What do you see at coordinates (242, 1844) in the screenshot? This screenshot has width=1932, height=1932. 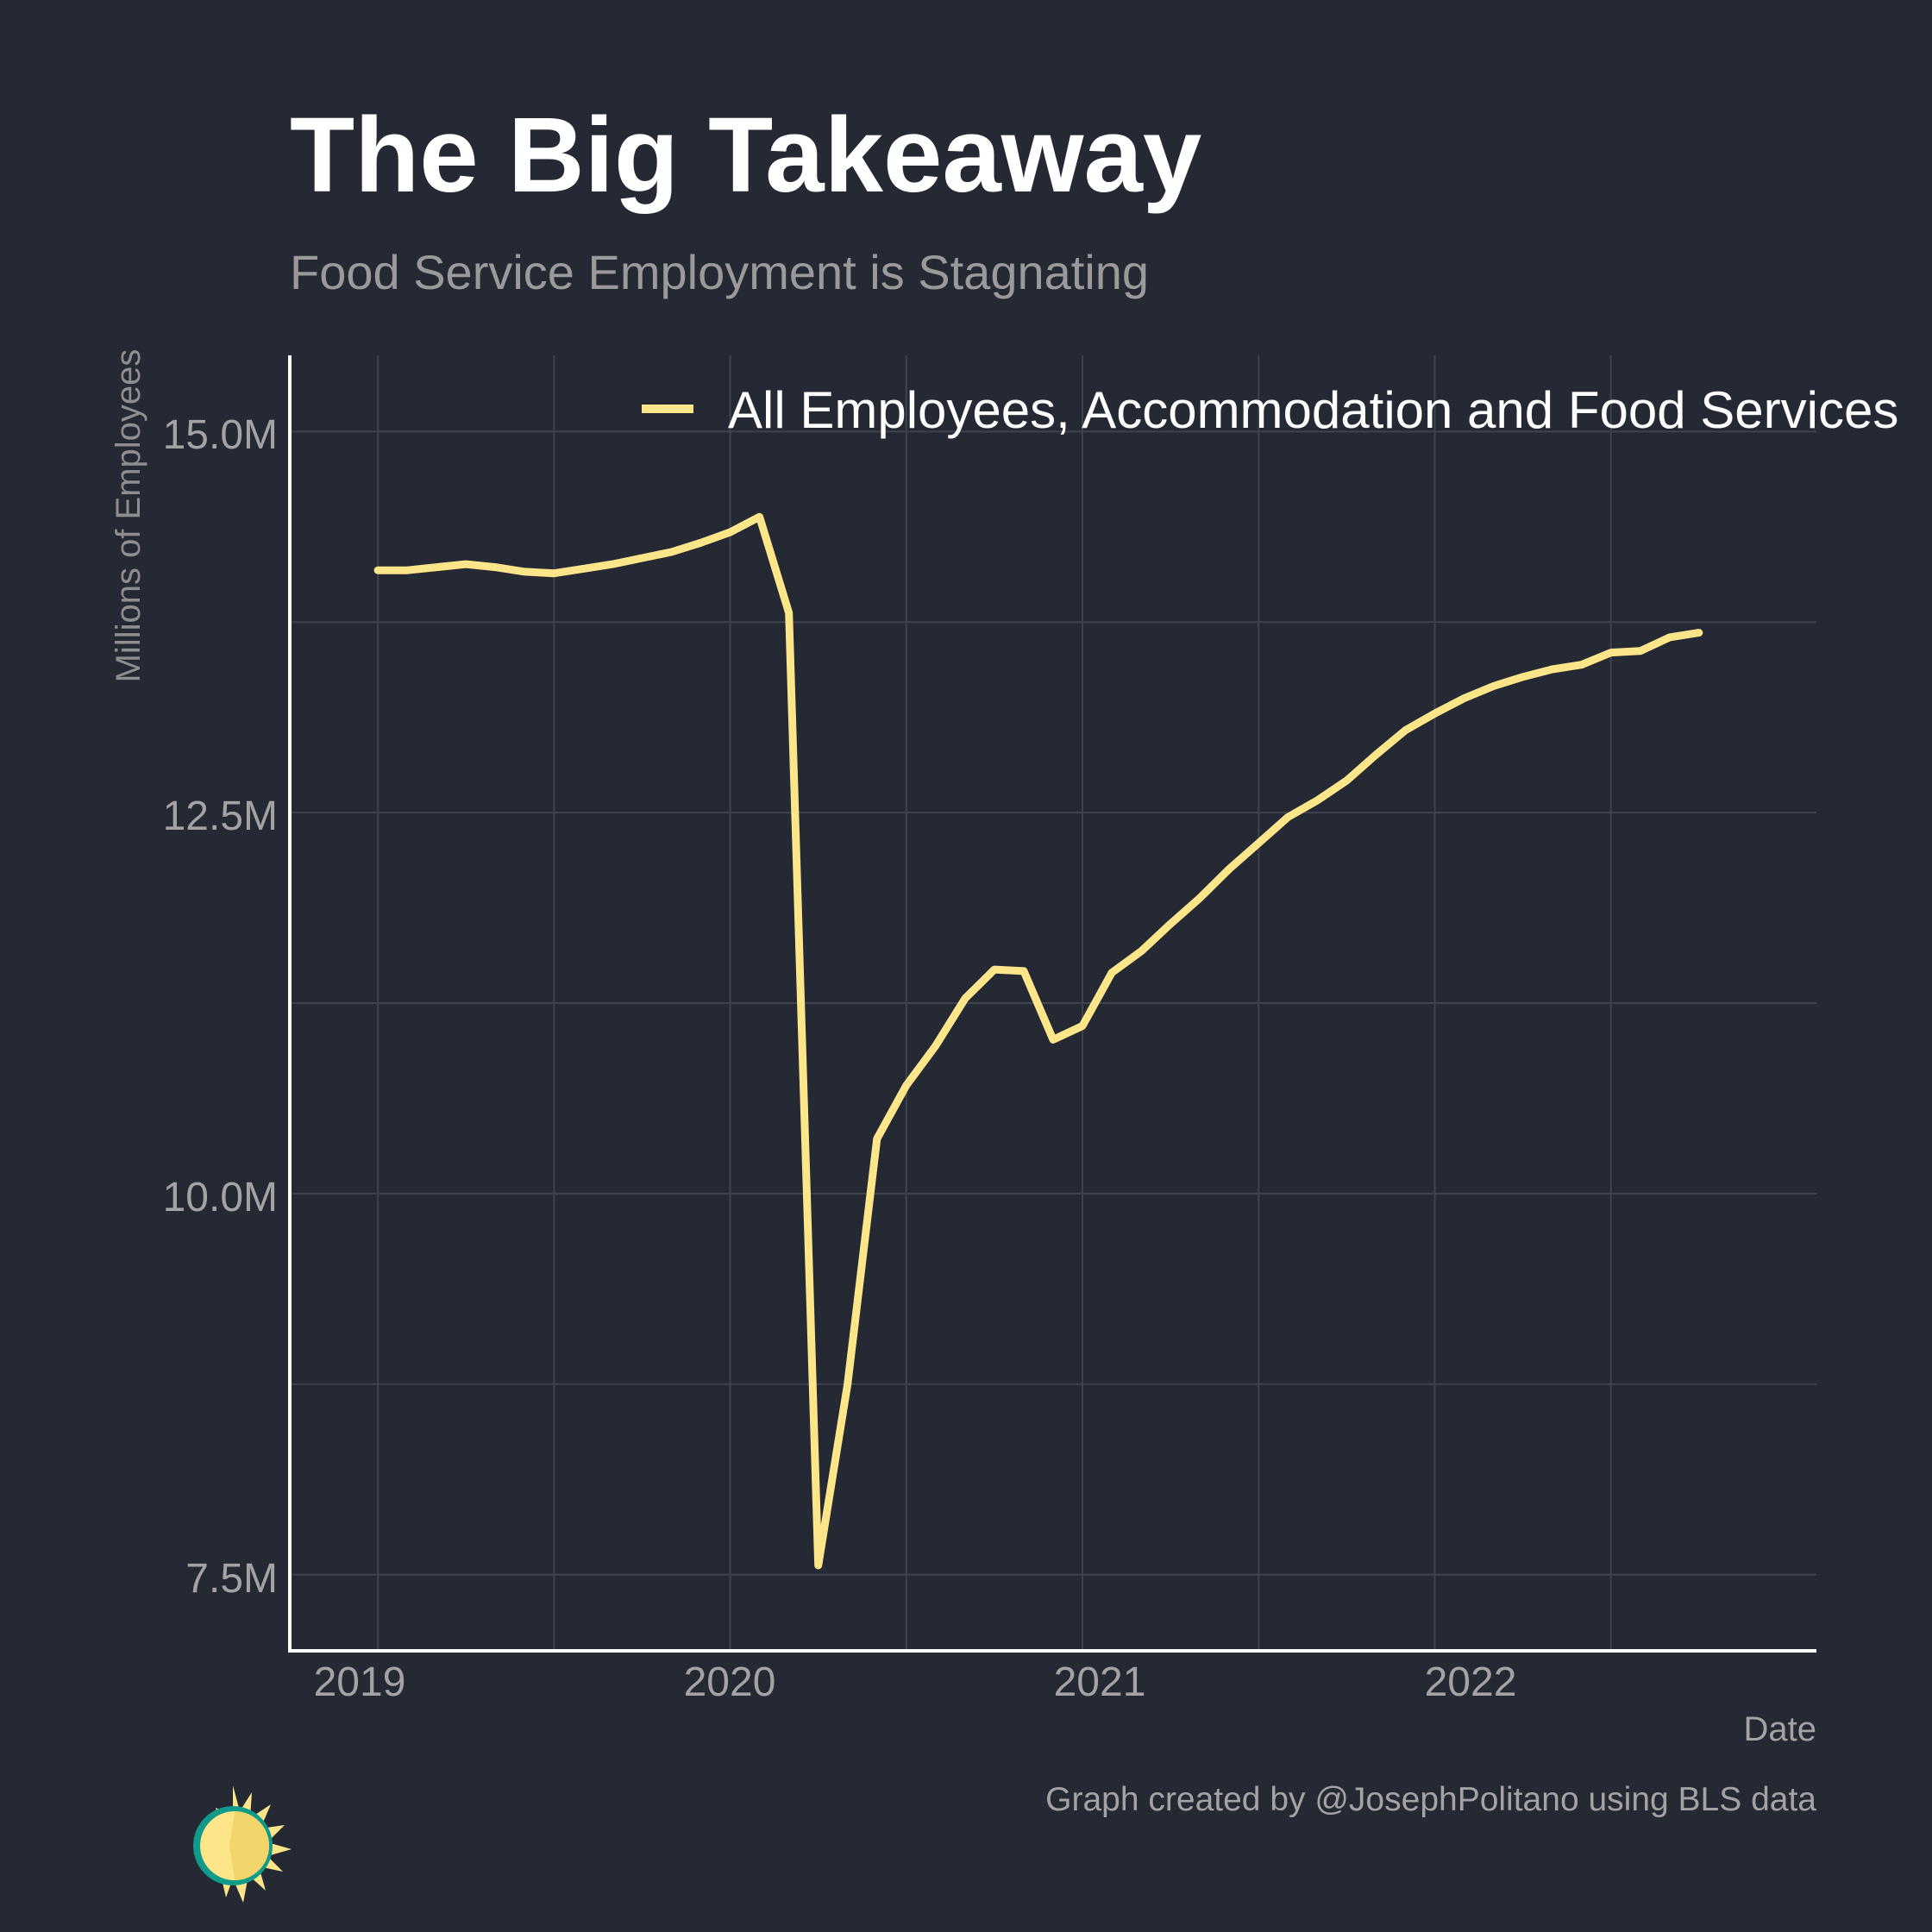 I see `sun-logo-icon` at bounding box center [242, 1844].